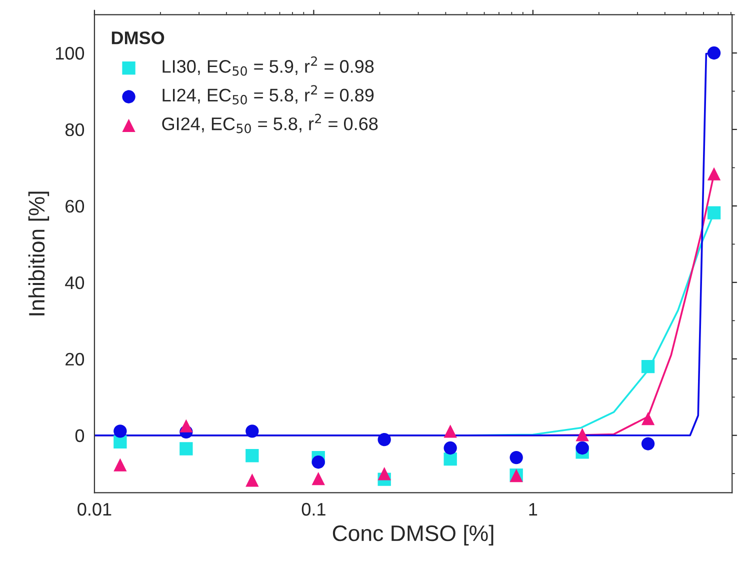  Describe the element at coordinates (268, 66) in the screenshot. I see `legend-label: LI30, EC$_{50}$ = 5.9, r$^{2}$ = 0.98` at that location.